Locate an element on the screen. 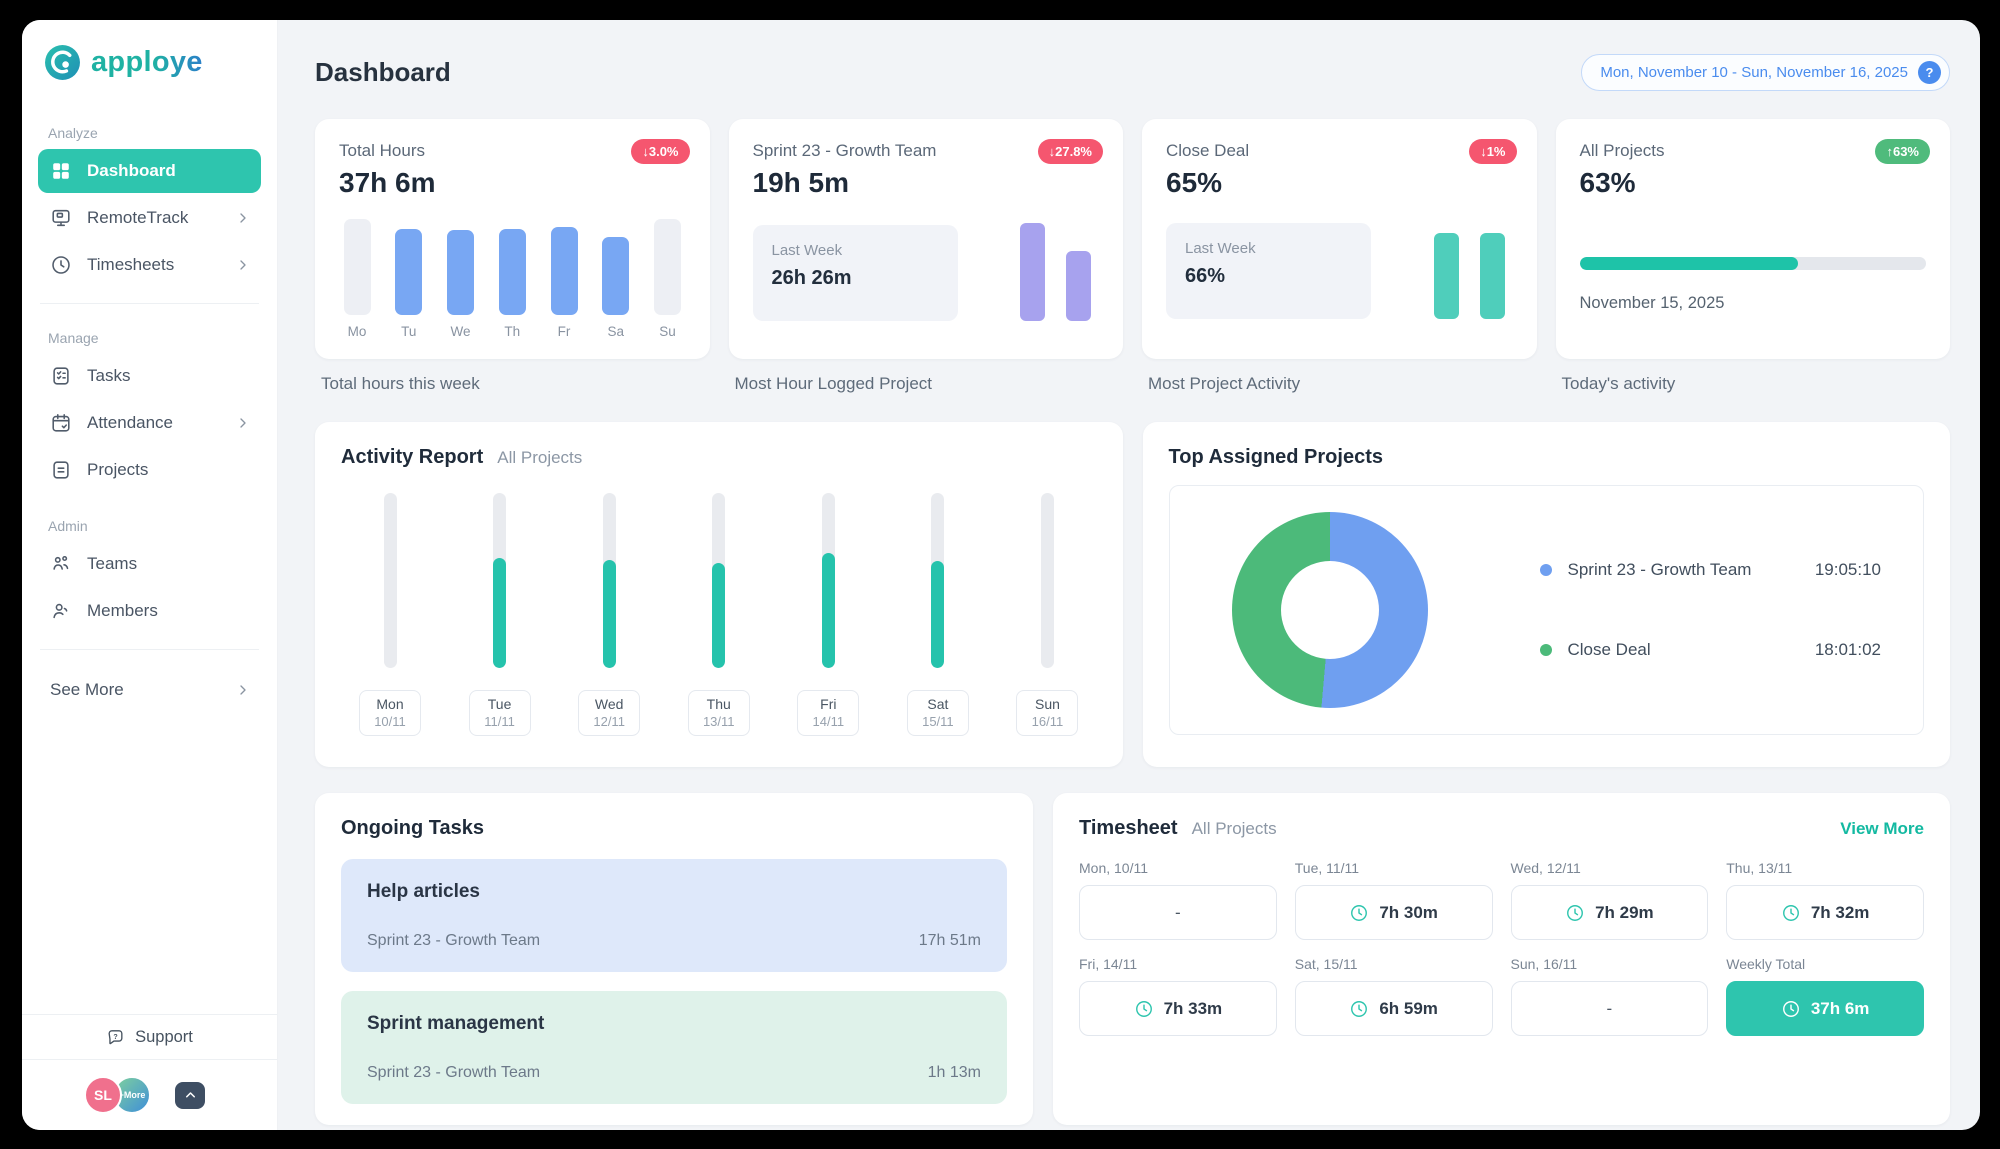 The image size is (2000, 1149). activity-bar-fill is located at coordinates (500, 612).